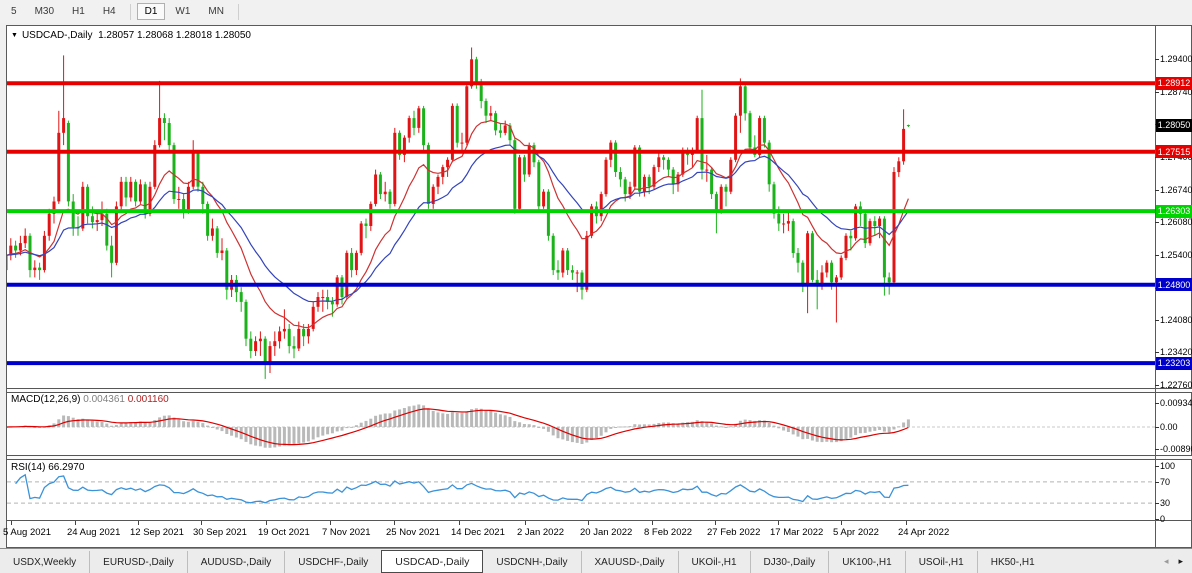  What do you see at coordinates (1176, 189) in the screenshot?
I see `price-axis-tick-label: 1.26740` at bounding box center [1176, 189].